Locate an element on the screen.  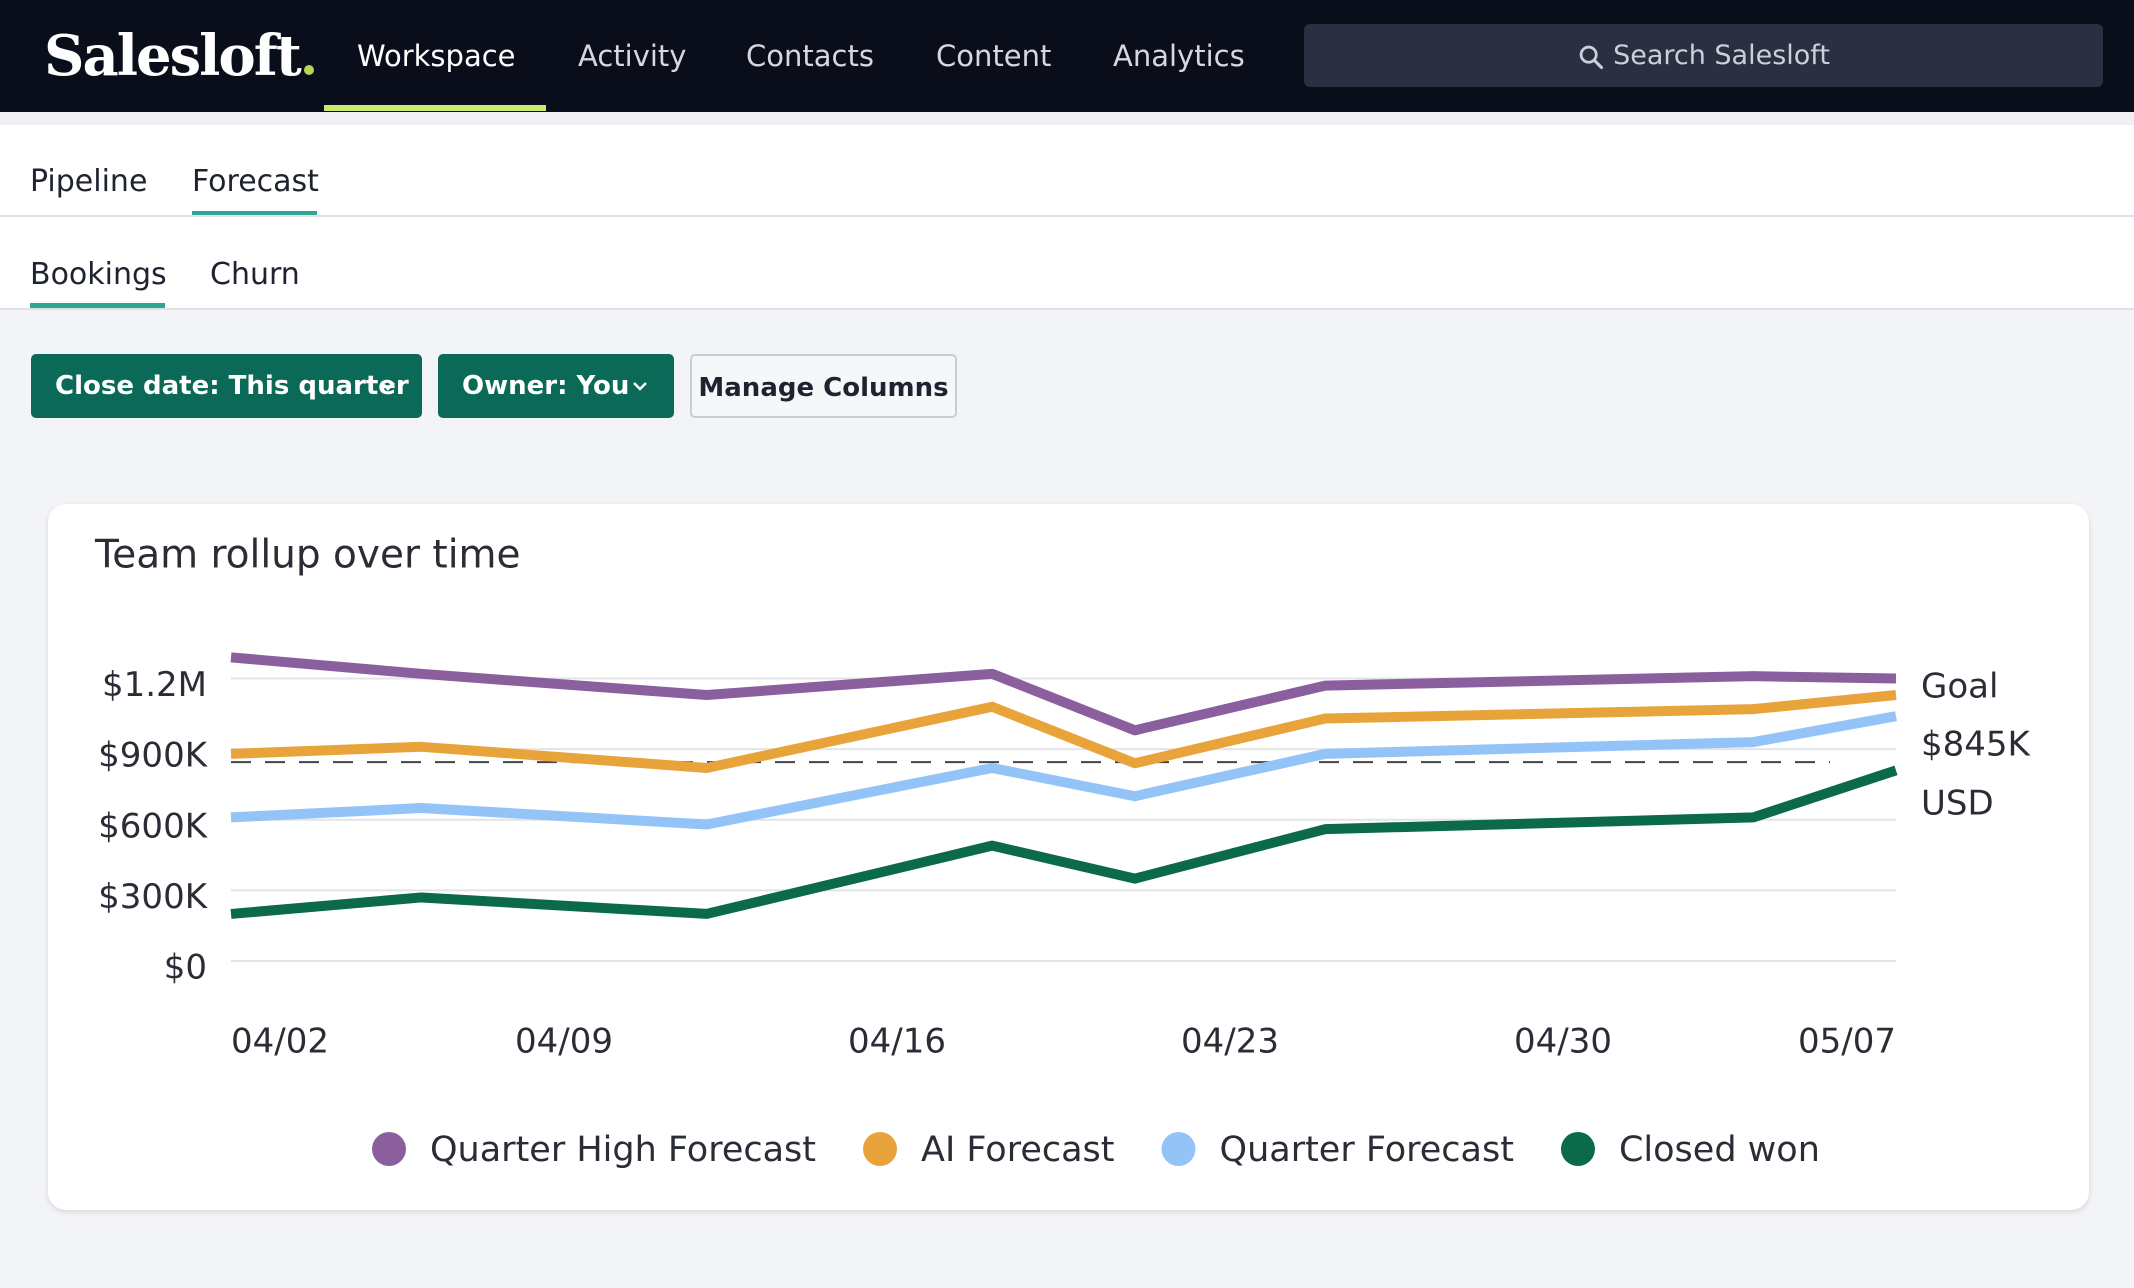
manage-columns-button: Manage Columns is located at coordinates (823, 386).